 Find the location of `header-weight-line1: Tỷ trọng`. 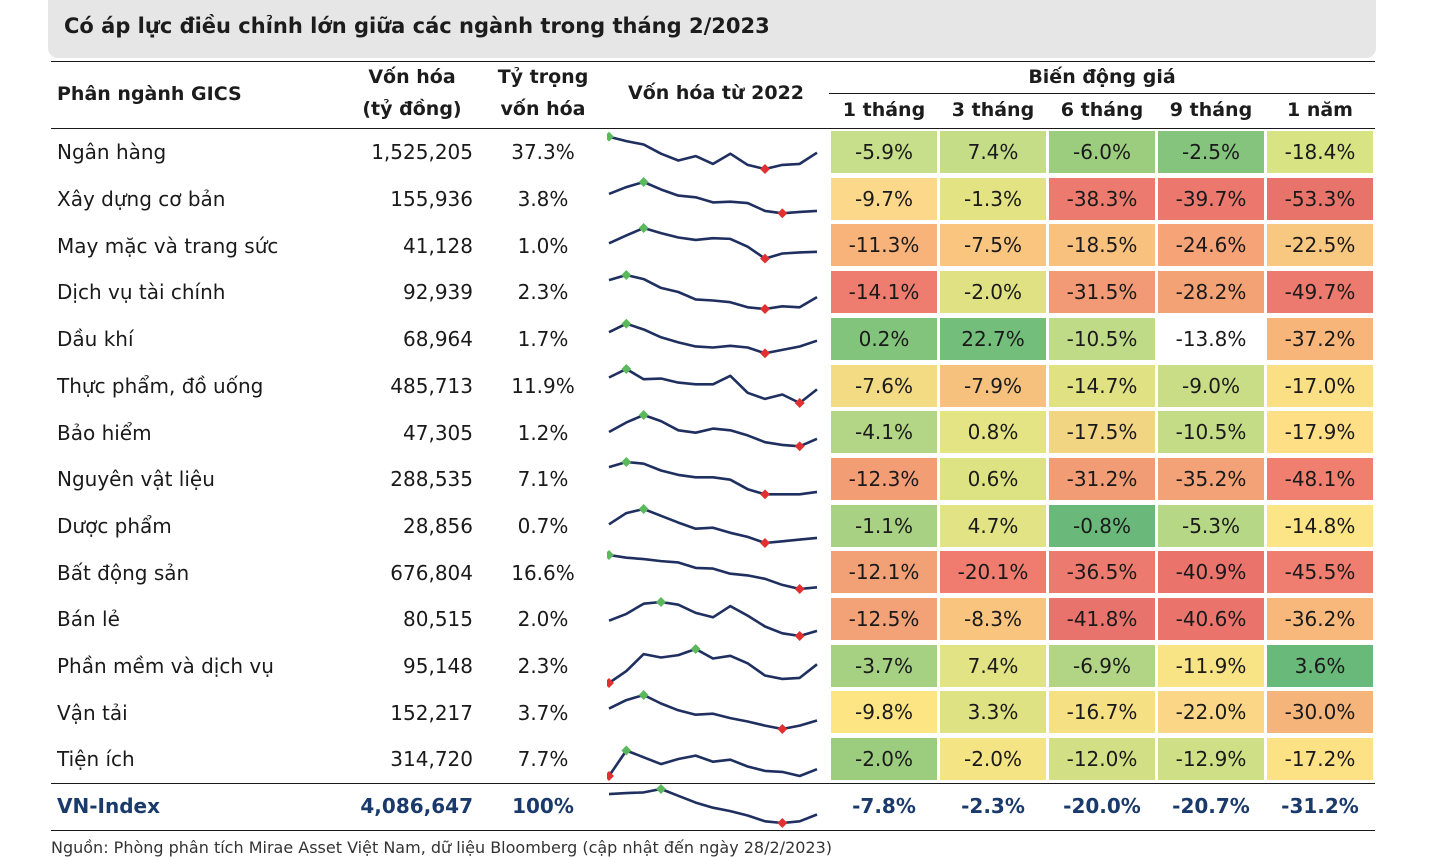

header-weight-line1: Tỷ trọng is located at coordinates (543, 77).